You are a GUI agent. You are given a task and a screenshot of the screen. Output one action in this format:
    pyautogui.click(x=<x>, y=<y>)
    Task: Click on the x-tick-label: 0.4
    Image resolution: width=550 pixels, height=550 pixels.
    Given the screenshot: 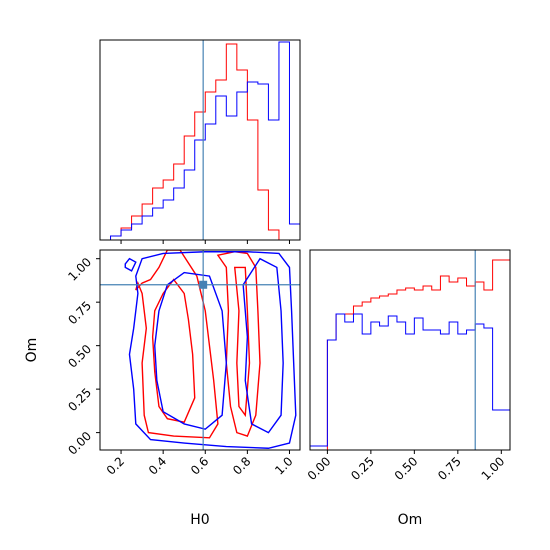 What is the action you would take?
    pyautogui.click(x=157, y=465)
    